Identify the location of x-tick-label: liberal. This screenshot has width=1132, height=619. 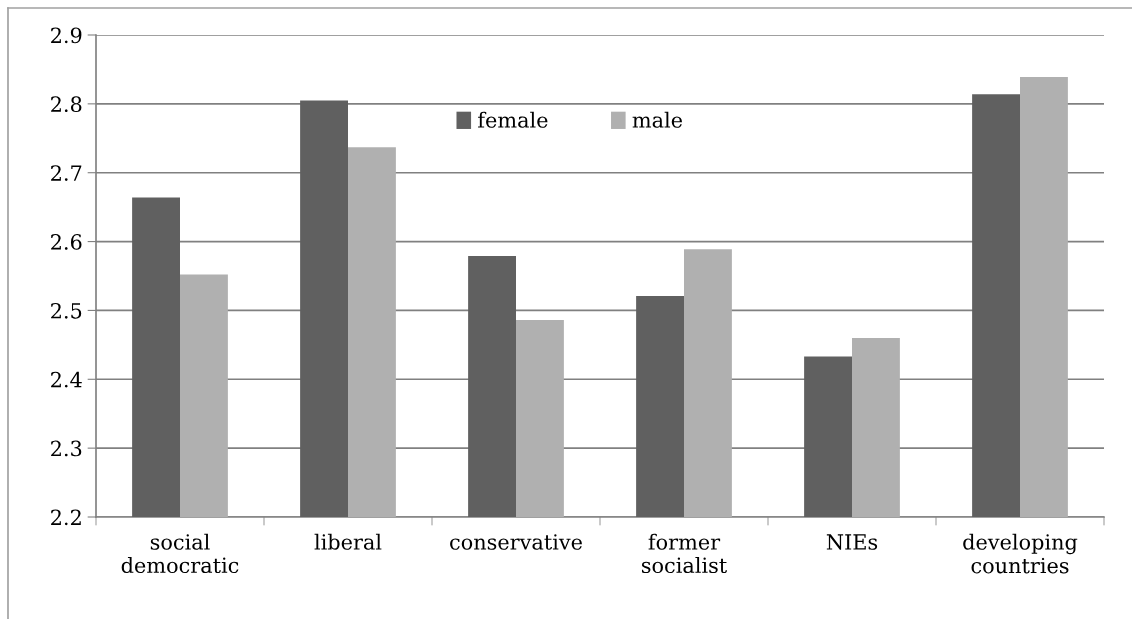
(348, 541).